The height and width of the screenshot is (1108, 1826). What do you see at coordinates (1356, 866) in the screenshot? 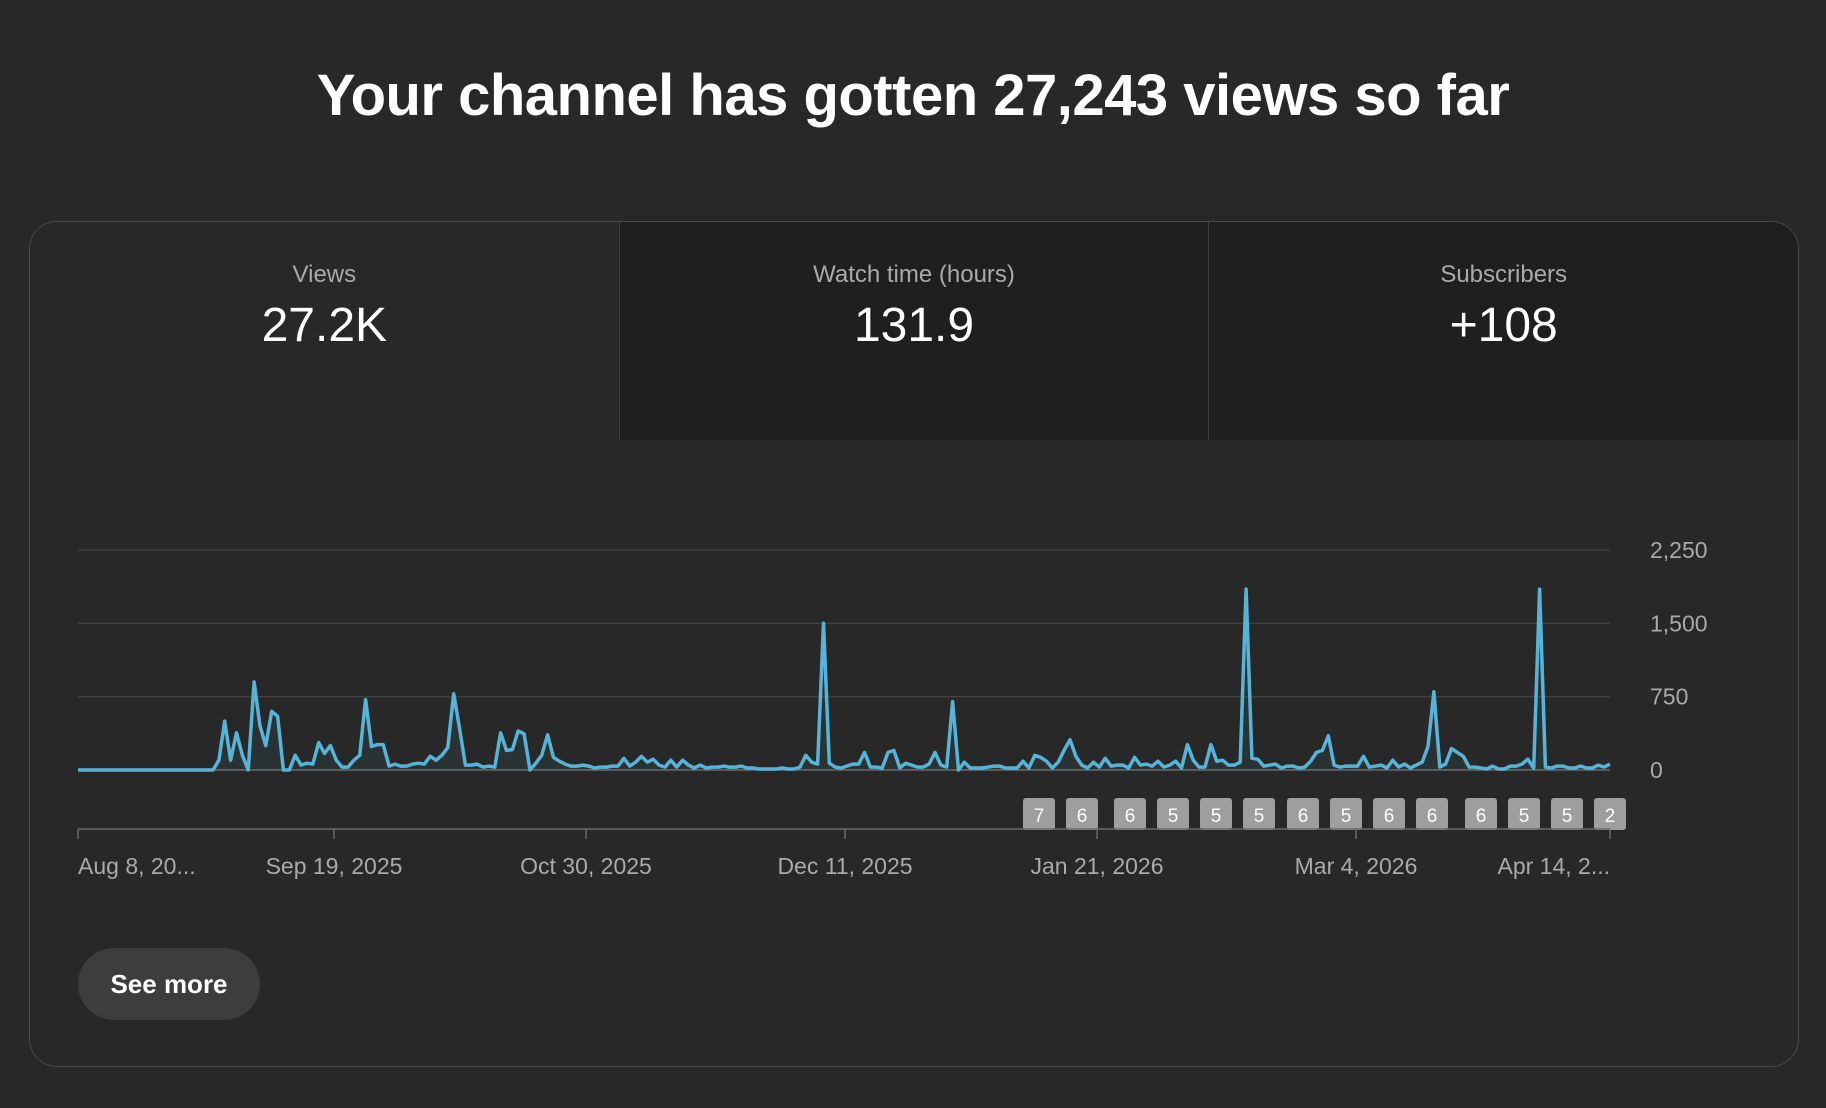
I see `x-tick-label: Mar 4, 2026` at bounding box center [1356, 866].